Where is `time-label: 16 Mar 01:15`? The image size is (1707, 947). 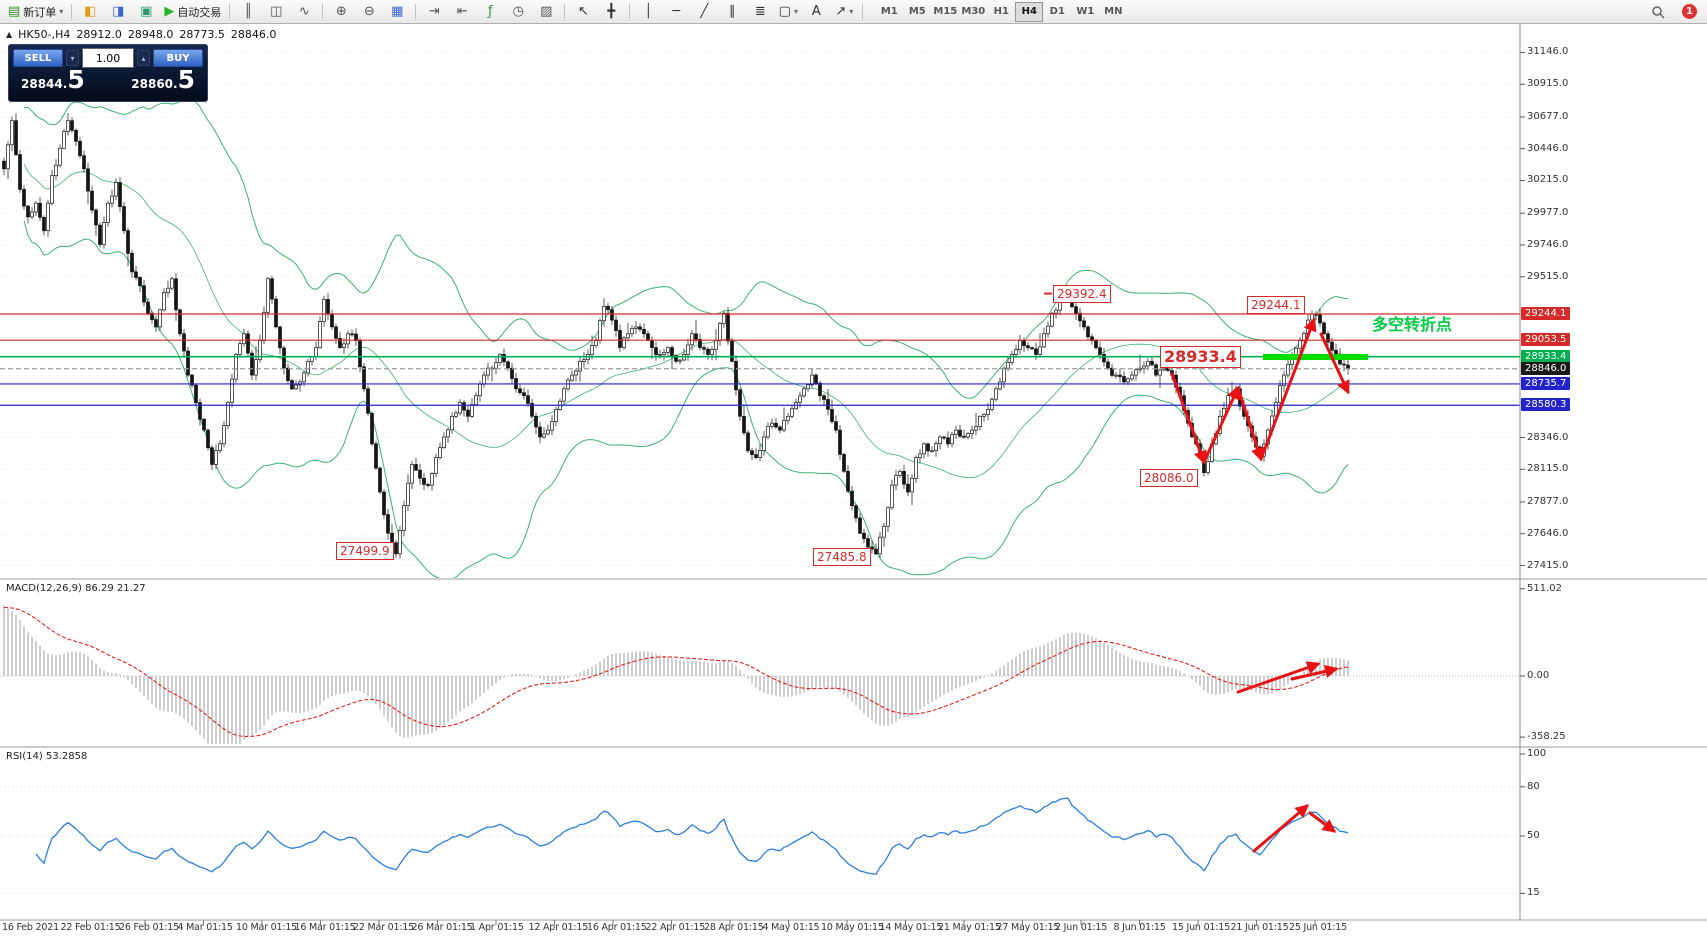 time-label: 16 Mar 01:15 is located at coordinates (325, 927).